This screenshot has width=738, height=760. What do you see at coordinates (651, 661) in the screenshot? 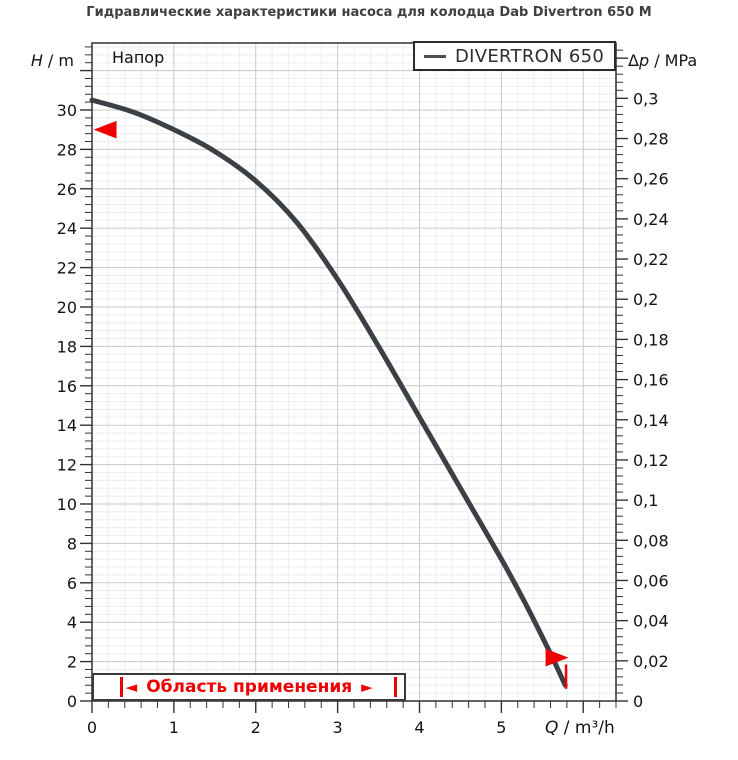
I see `right-axis-tick-label: 0,02` at bounding box center [651, 661].